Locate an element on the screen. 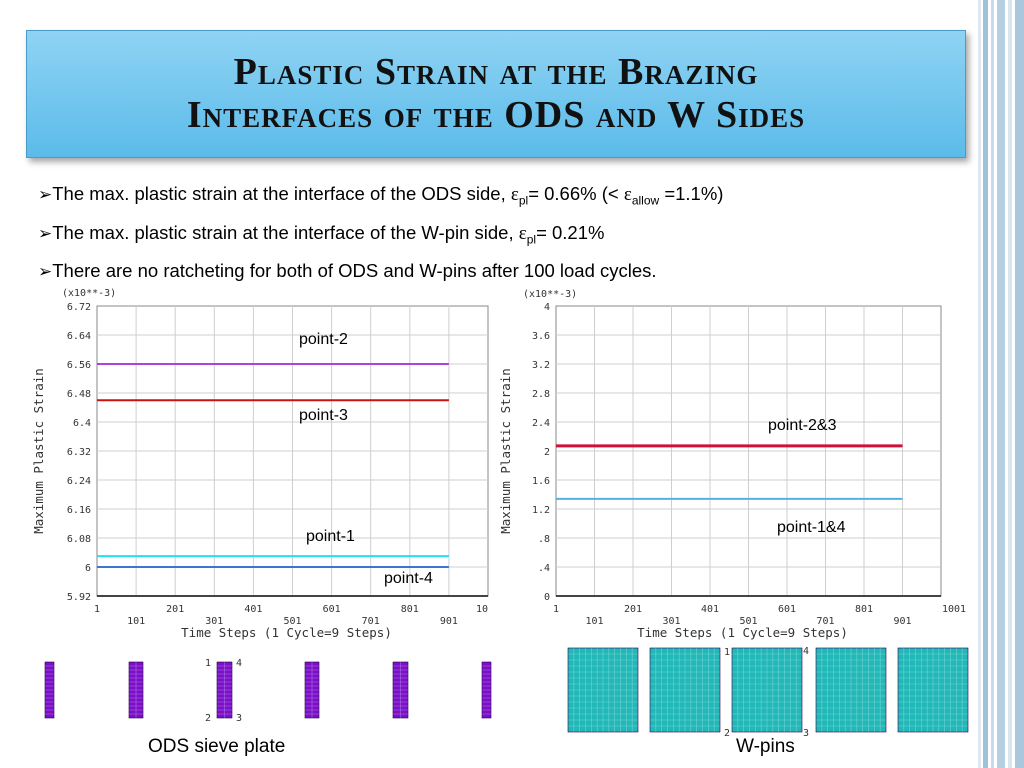 The width and height of the screenshot is (1024, 768). y-tick-label: 2.4 is located at coordinates (541, 423).